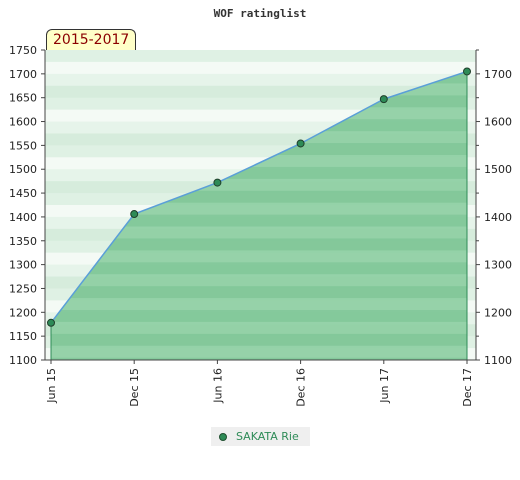 This screenshot has height=480, width=520. Describe the element at coordinates (23, 145) in the screenshot. I see `y-tick-label-left: 1550` at that location.